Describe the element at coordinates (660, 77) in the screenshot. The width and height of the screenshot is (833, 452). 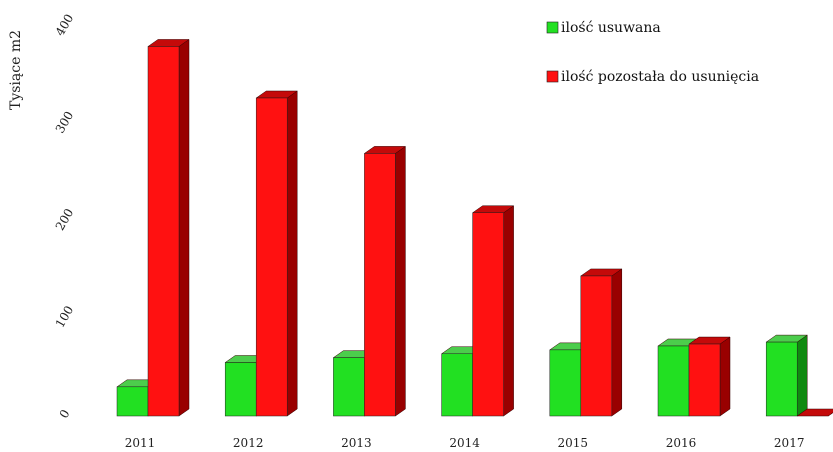
I see `legend-label-ilosc-pozostala: ilość pozostała do usunięcia` at that location.